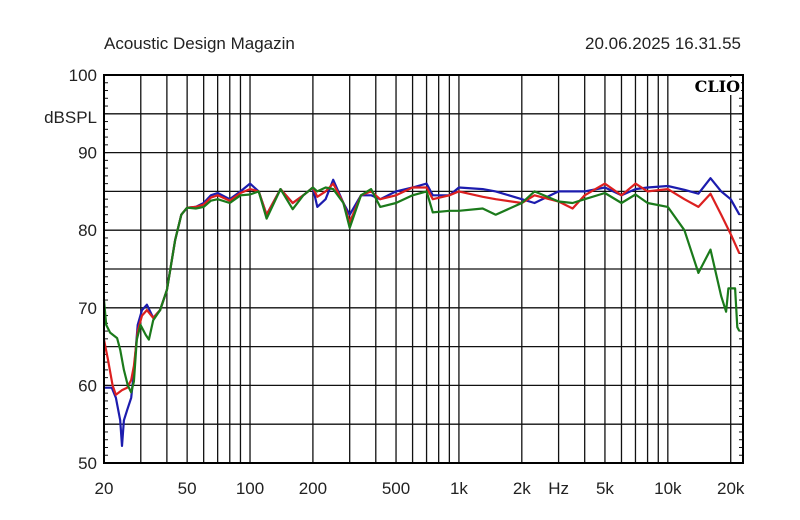 The width and height of the screenshot is (800, 520). What do you see at coordinates (83, 269) in the screenshot?
I see `y-tick-labels: 100 90 80 70 60 50` at bounding box center [83, 269].